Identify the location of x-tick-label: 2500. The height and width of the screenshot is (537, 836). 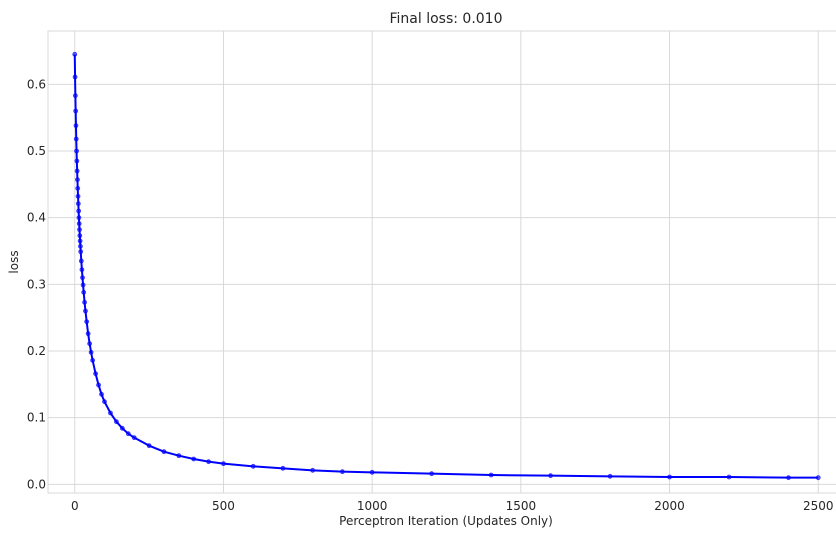
(818, 506).